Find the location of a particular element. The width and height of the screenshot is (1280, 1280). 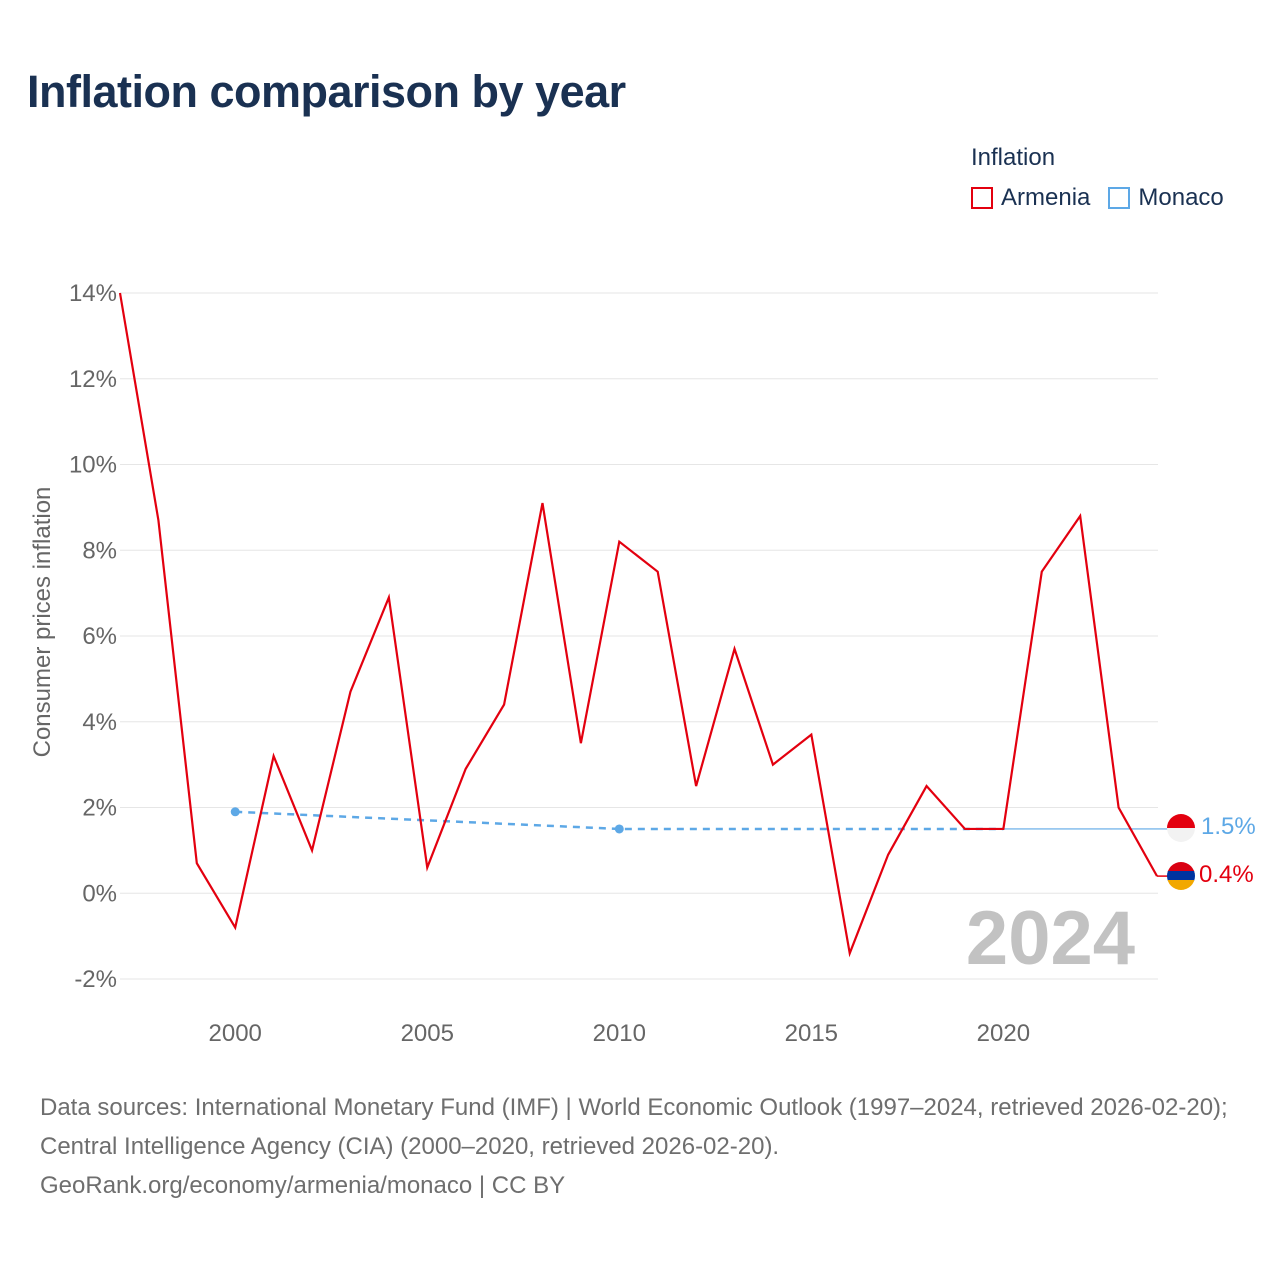

y-tick-label: 4% is located at coordinates (99, 722).